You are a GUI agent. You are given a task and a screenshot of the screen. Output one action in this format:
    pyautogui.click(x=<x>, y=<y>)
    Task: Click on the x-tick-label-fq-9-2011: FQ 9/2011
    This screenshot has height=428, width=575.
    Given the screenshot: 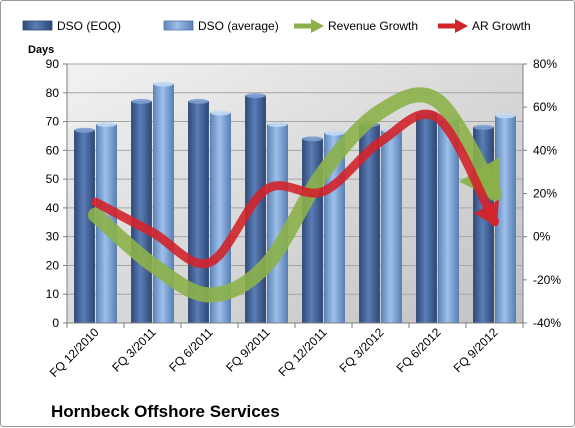 What is the action you would take?
    pyautogui.click(x=248, y=350)
    